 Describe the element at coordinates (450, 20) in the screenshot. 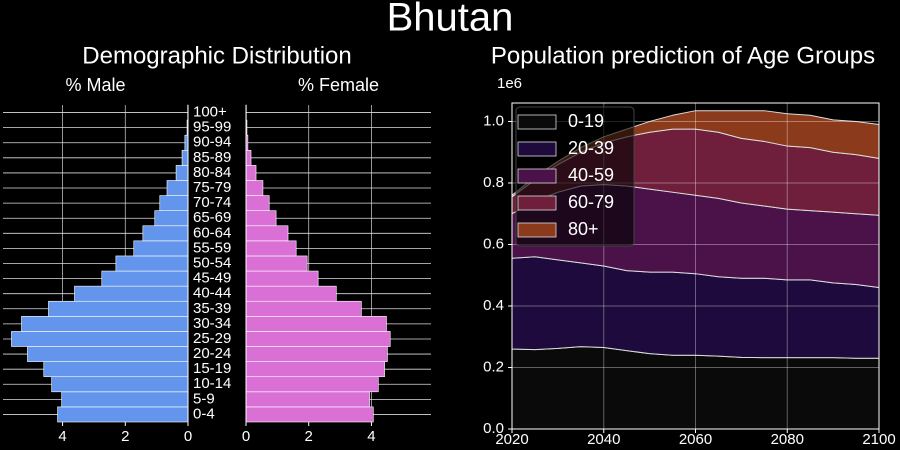

I see `figure-title: Bhutan` at that location.